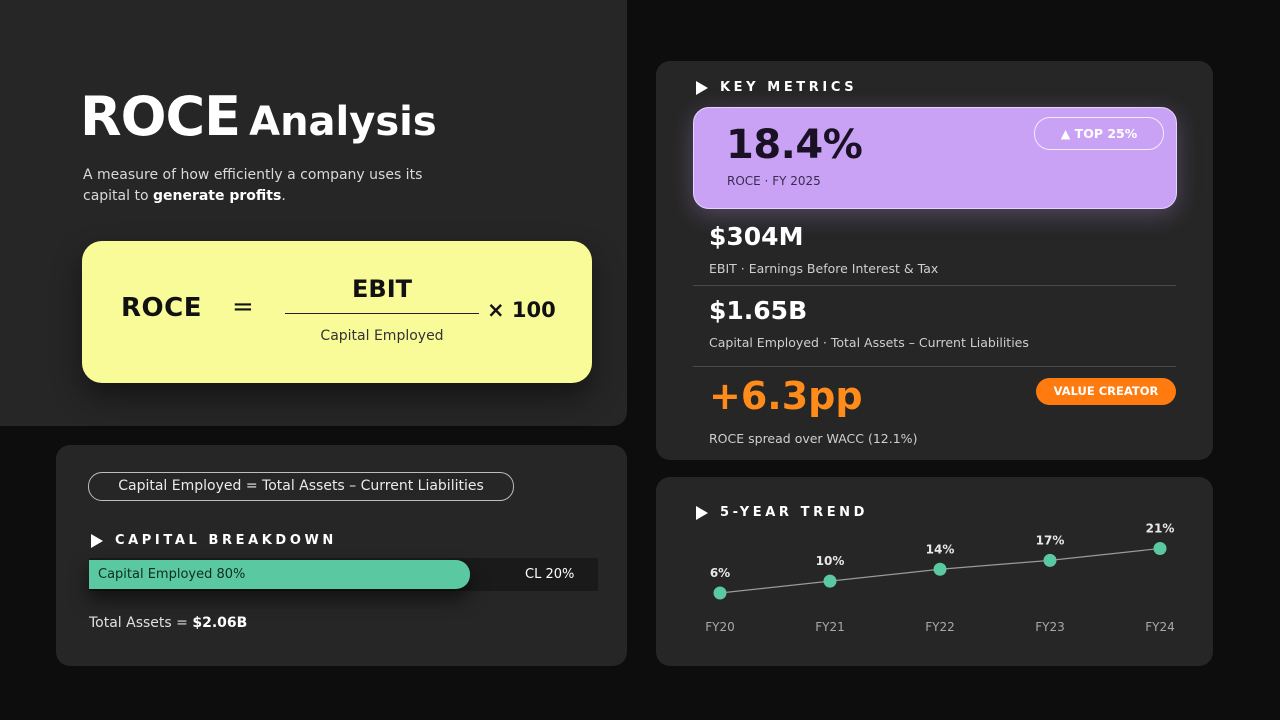 This screenshot has width=1280, height=720. What do you see at coordinates (813, 438) in the screenshot?
I see `wacc-spread-label: ROCE spread over WACC (12.1%)` at bounding box center [813, 438].